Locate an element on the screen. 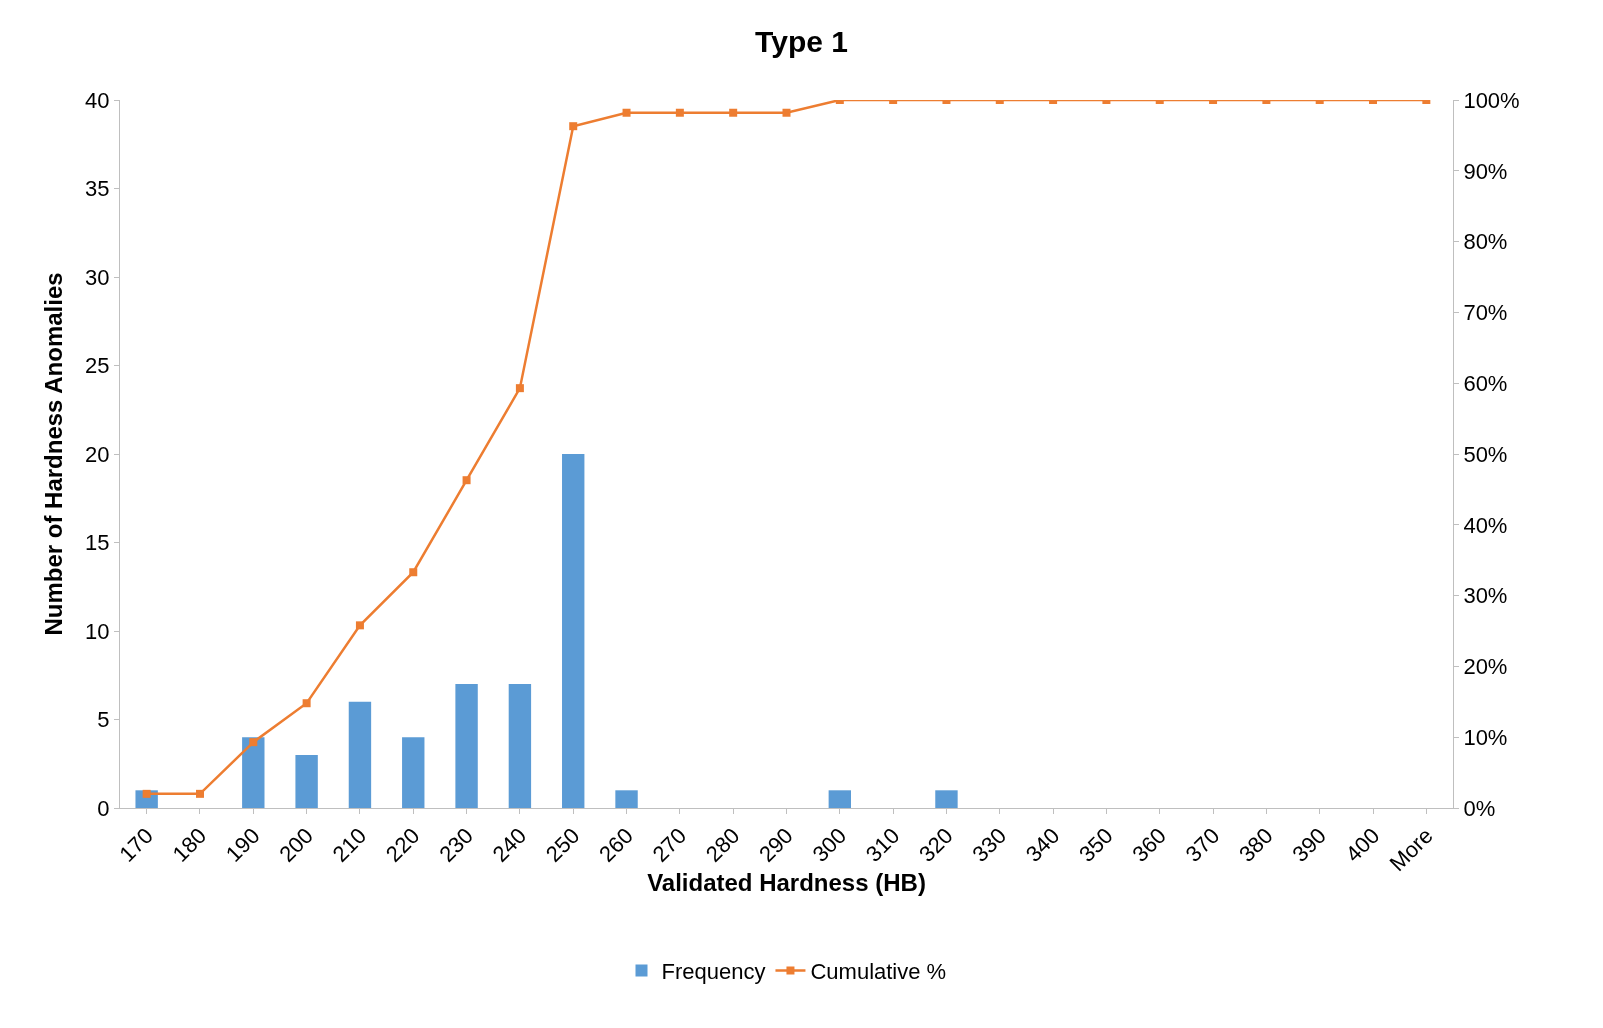 The image size is (1603, 1028). y2-tick-label: 100% is located at coordinates (1491, 100).